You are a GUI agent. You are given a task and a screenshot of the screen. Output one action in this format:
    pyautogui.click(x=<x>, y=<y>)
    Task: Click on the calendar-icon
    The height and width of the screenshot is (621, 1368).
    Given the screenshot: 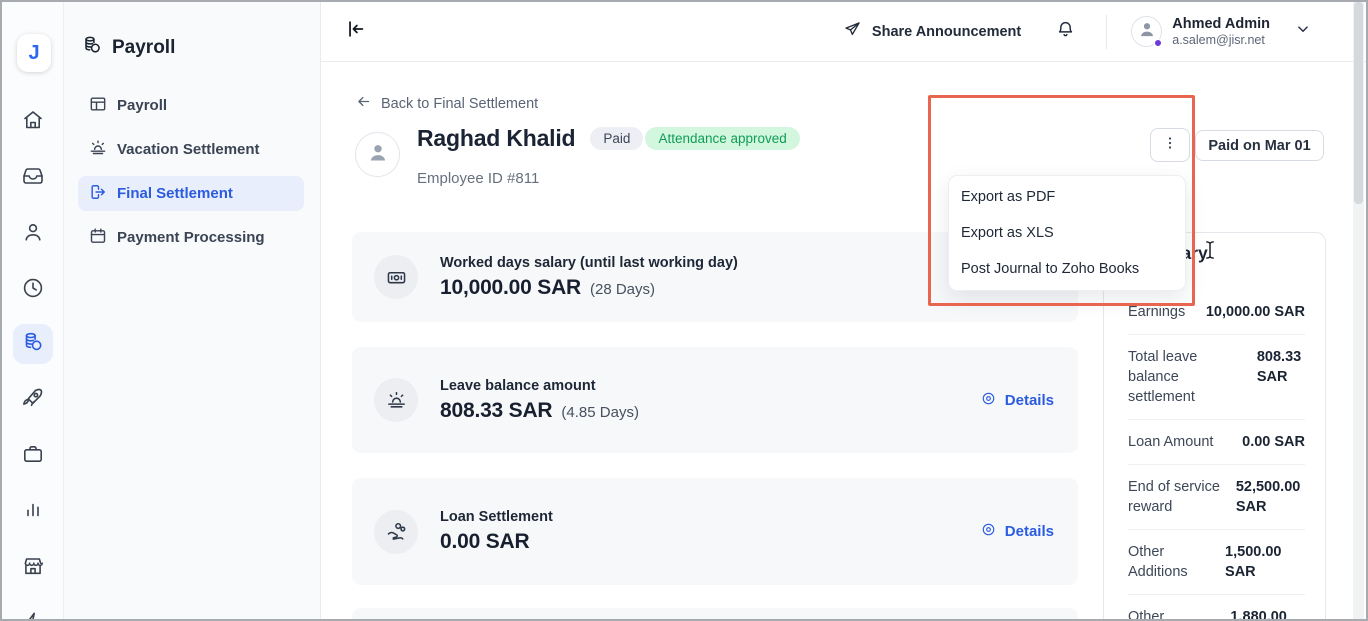 What is the action you would take?
    pyautogui.click(x=98, y=238)
    